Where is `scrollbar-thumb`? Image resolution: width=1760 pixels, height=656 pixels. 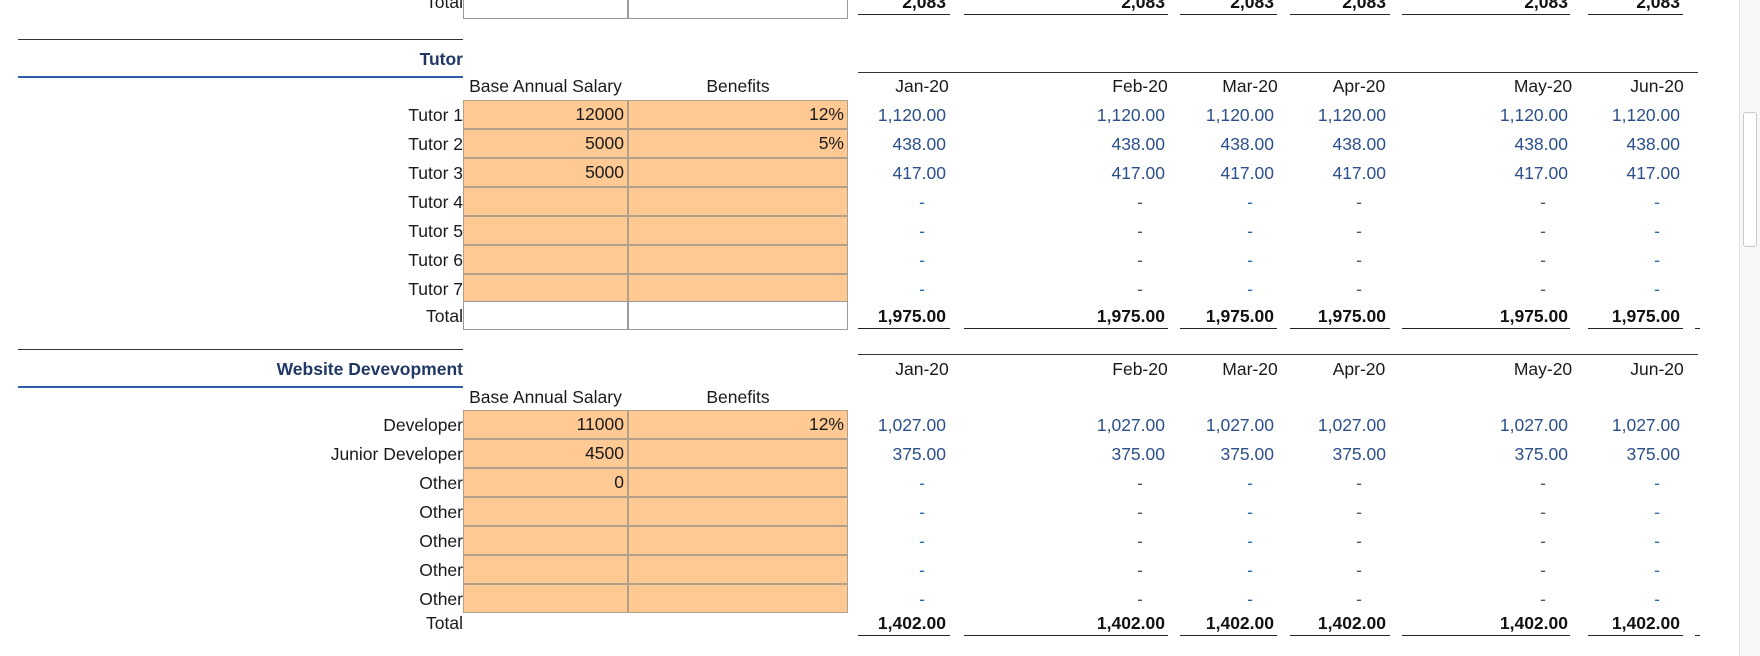
scrollbar-thumb is located at coordinates (1750, 179).